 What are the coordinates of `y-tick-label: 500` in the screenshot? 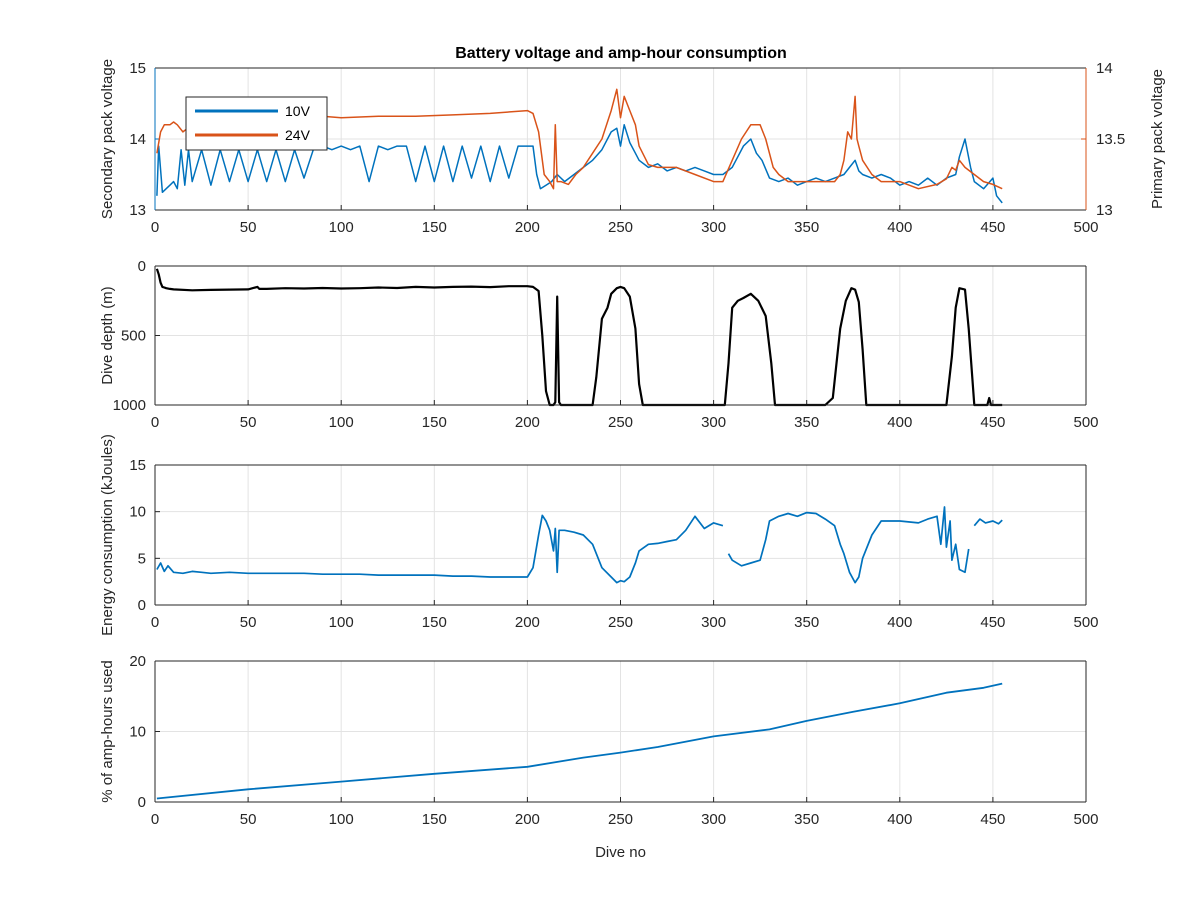 It's located at (133, 336).